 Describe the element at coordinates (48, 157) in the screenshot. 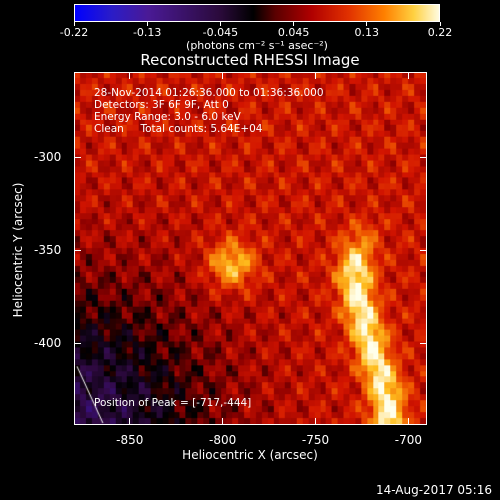

I see `y-tick-label: -300` at that location.